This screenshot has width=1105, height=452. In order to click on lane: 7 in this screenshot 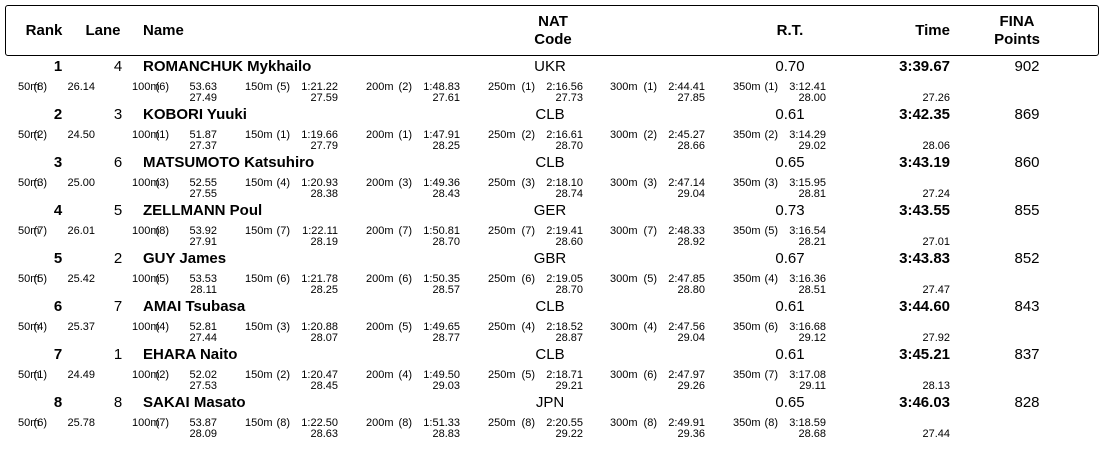, I will do `click(118, 306)`.